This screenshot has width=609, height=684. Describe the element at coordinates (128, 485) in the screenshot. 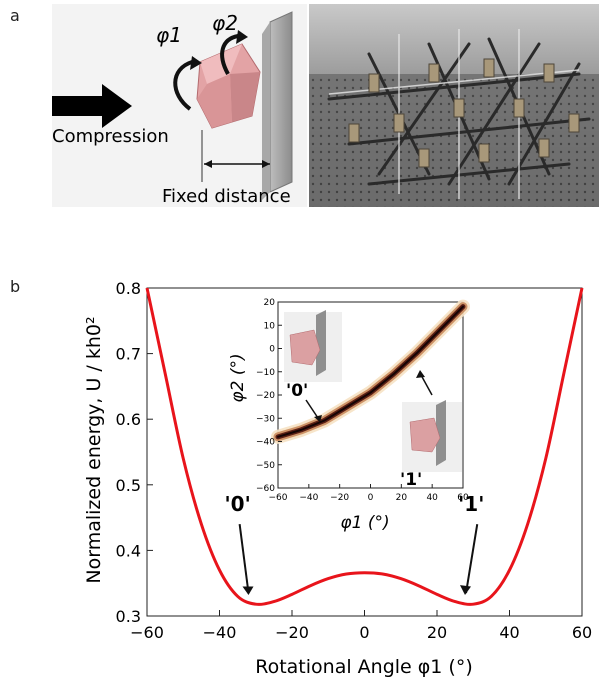

I see `y-tick-label: 0.5` at that location.